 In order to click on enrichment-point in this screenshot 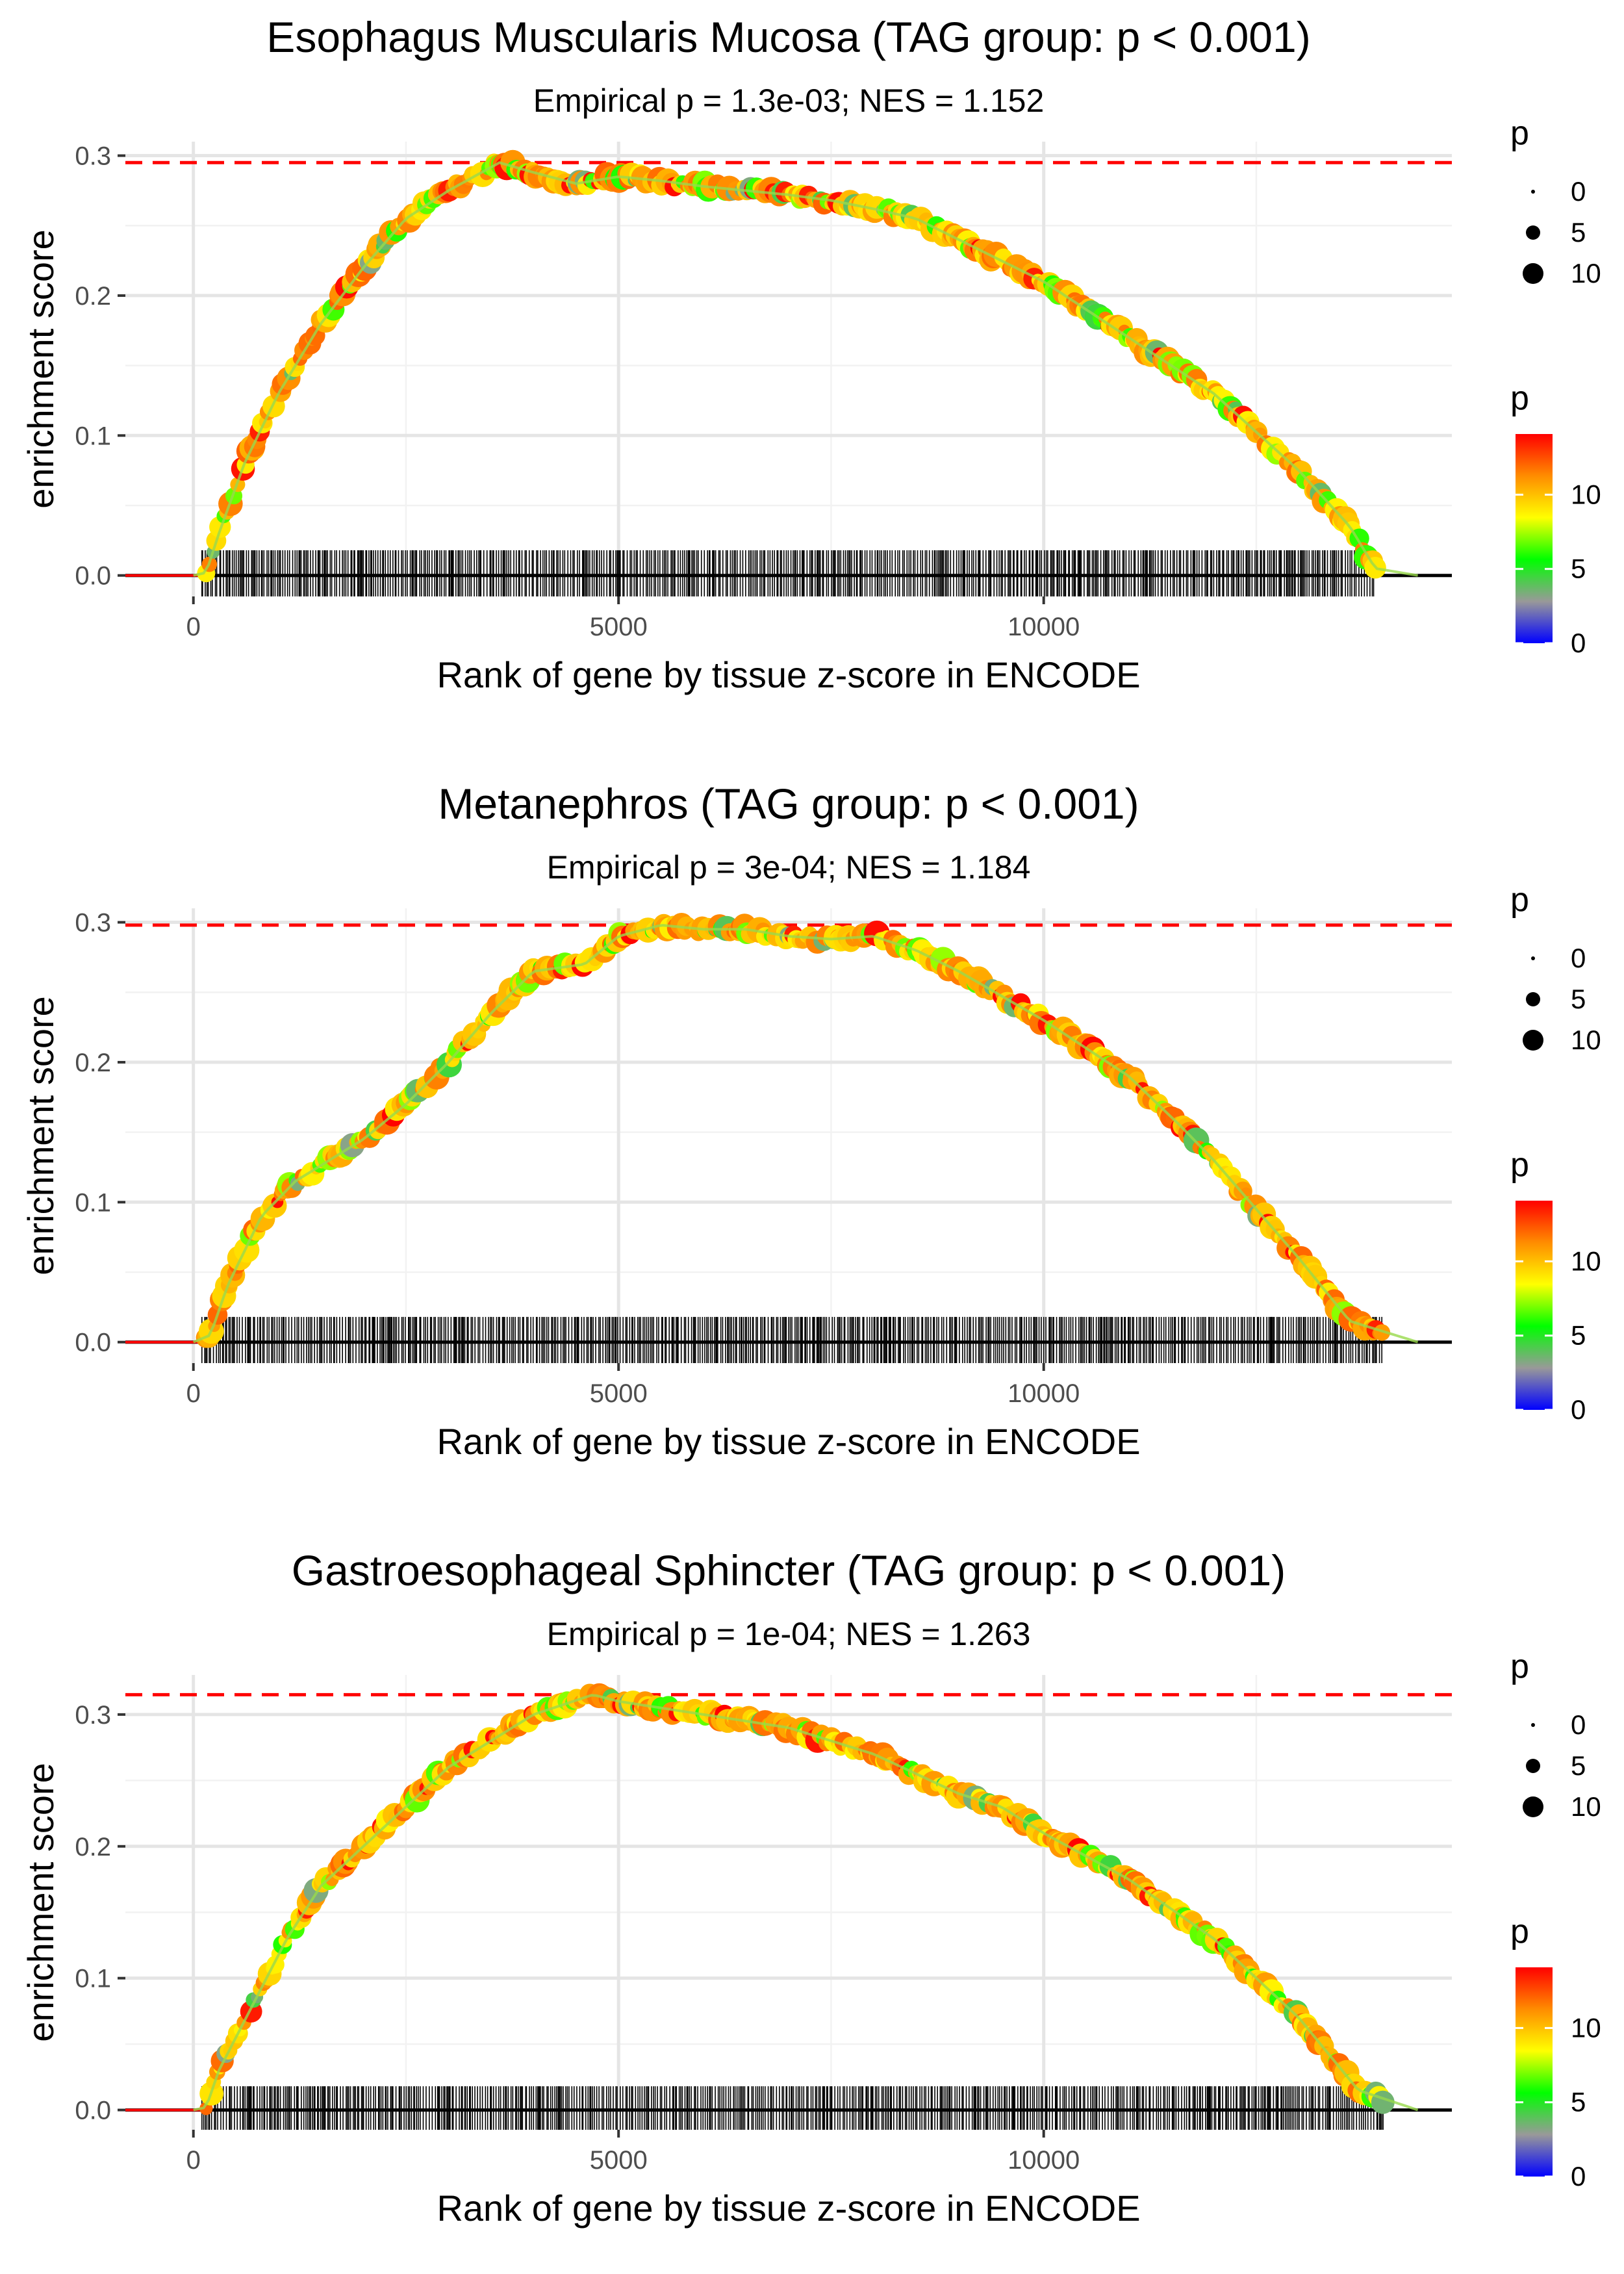, I will do `click(1382, 1332)`.